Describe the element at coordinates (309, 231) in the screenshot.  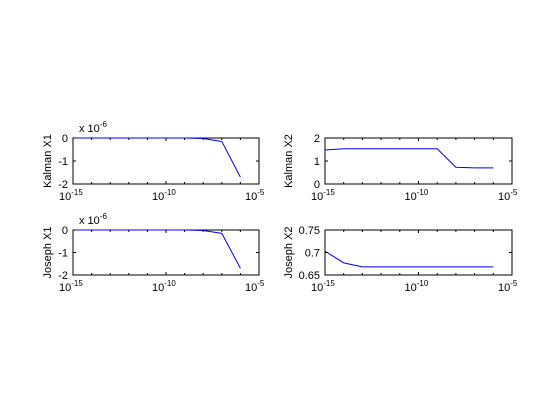
I see `y-tick-label: 0.75` at that location.